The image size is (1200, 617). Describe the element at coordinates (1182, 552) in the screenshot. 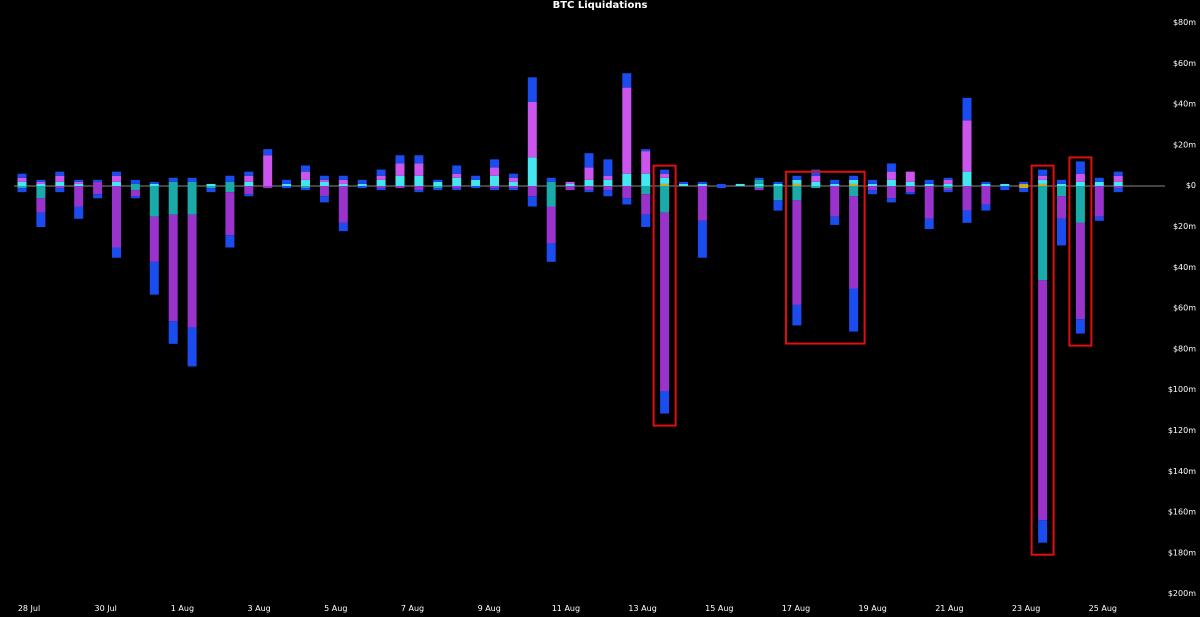

I see `y-tick-label: $180m` at that location.